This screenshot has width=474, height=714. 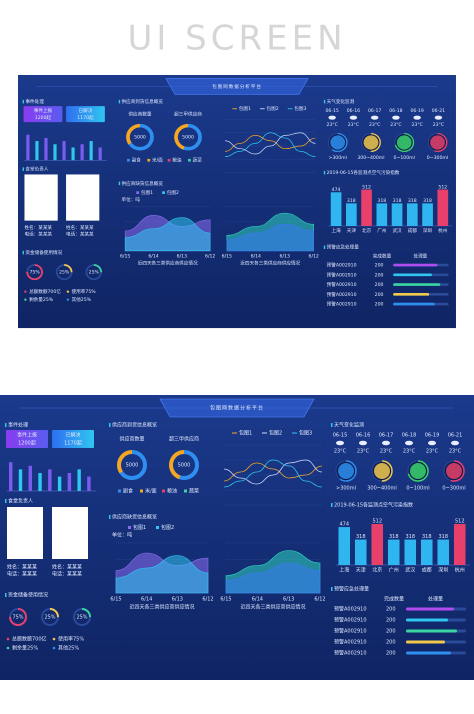 I want to click on section-title: 供应商到货信息概览, so click(x=134, y=425).